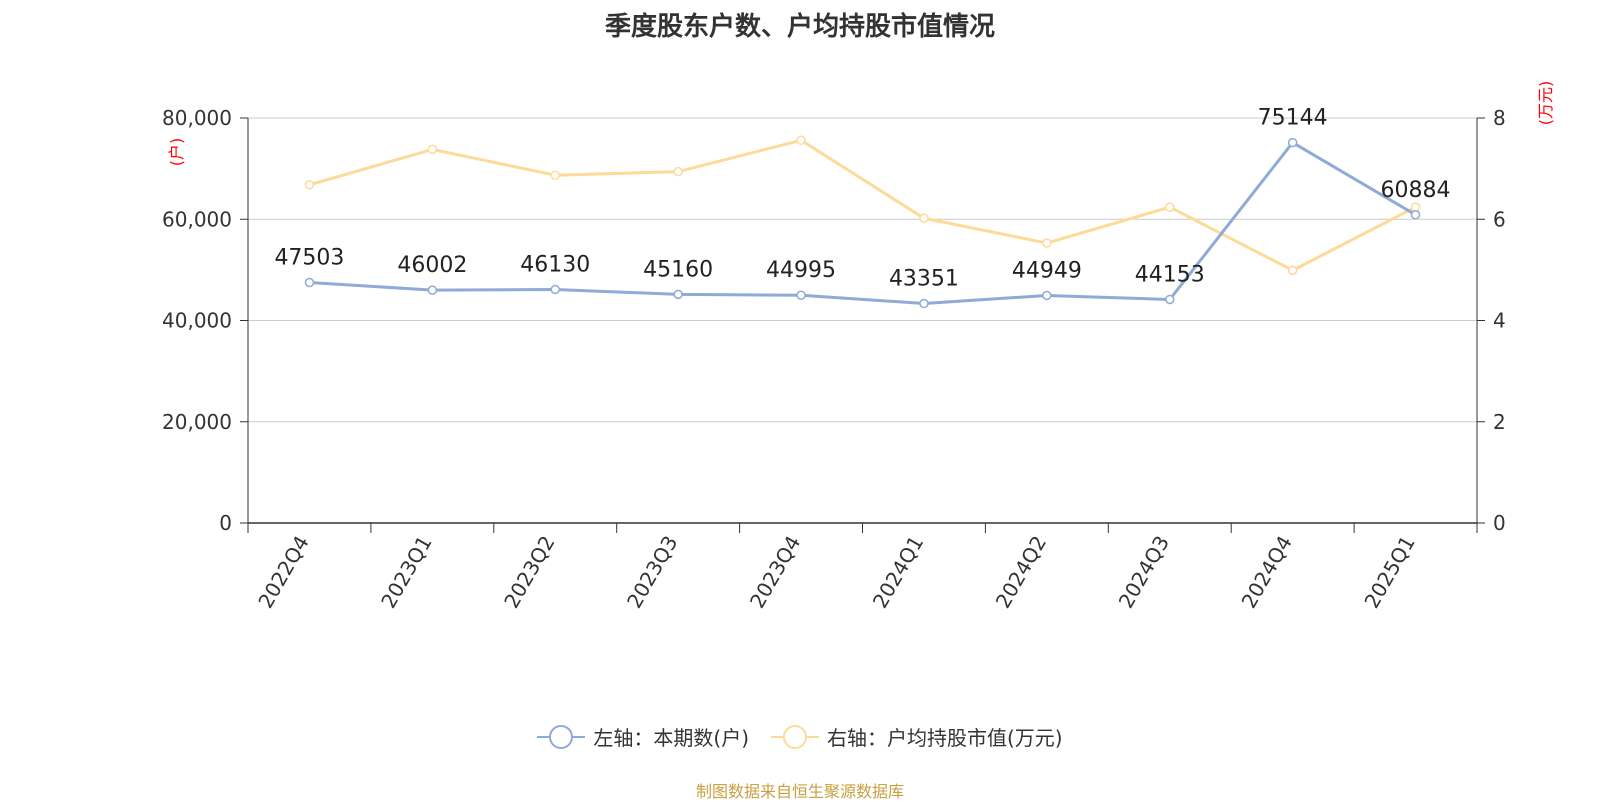 This screenshot has width=1600, height=802. I want to click on data-label-left: 43351, so click(924, 279).